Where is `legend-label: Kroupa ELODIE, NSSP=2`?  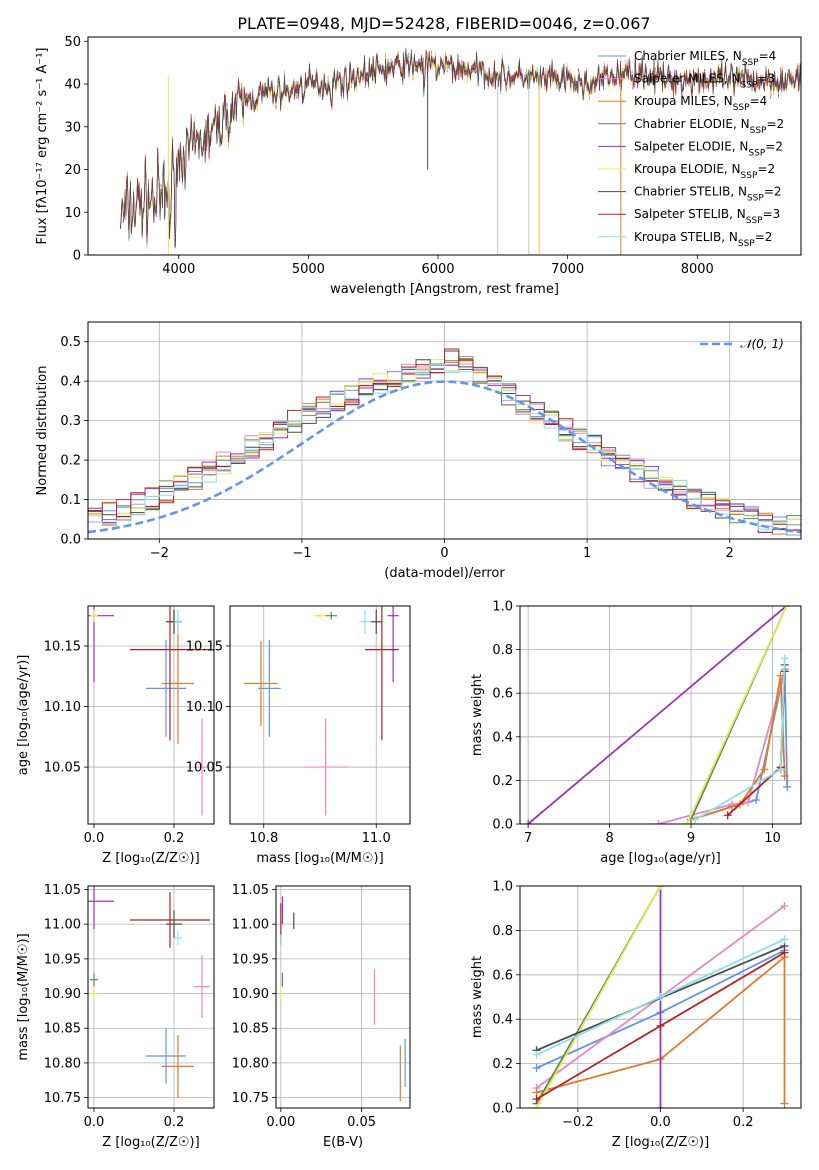 legend-label: Kroupa ELODIE, NSSP=2 is located at coordinates (704, 171).